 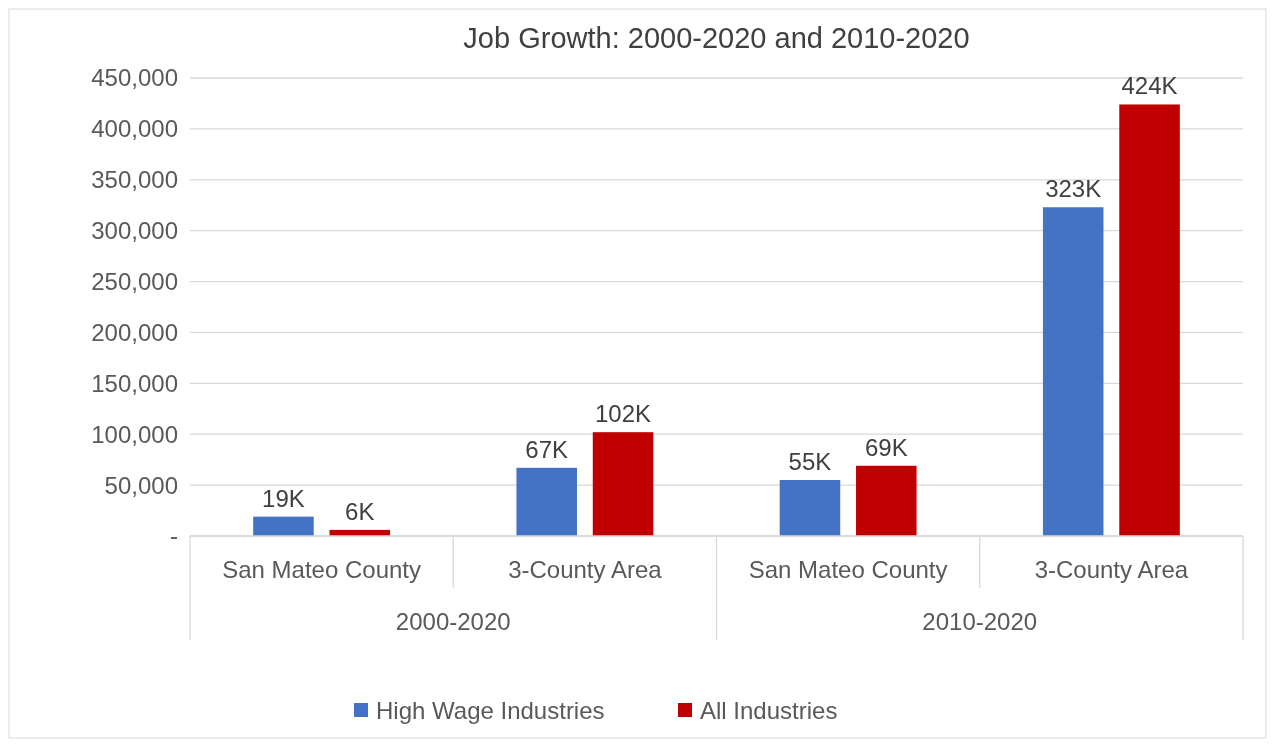 I want to click on data-label: 323K, so click(x=1073, y=189).